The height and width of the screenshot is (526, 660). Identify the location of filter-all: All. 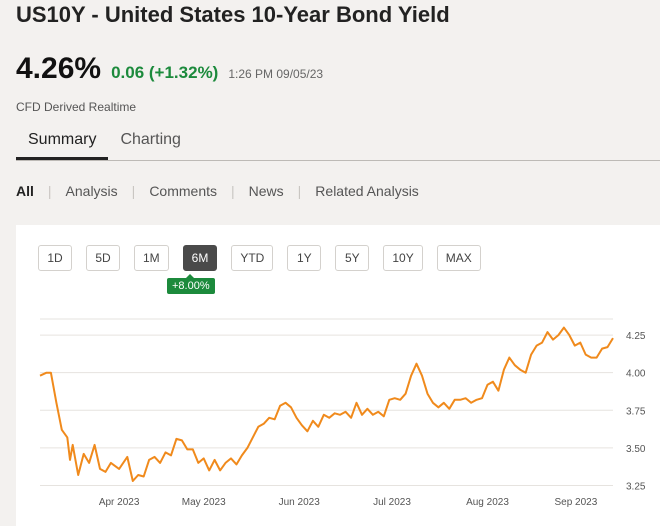
(25, 191).